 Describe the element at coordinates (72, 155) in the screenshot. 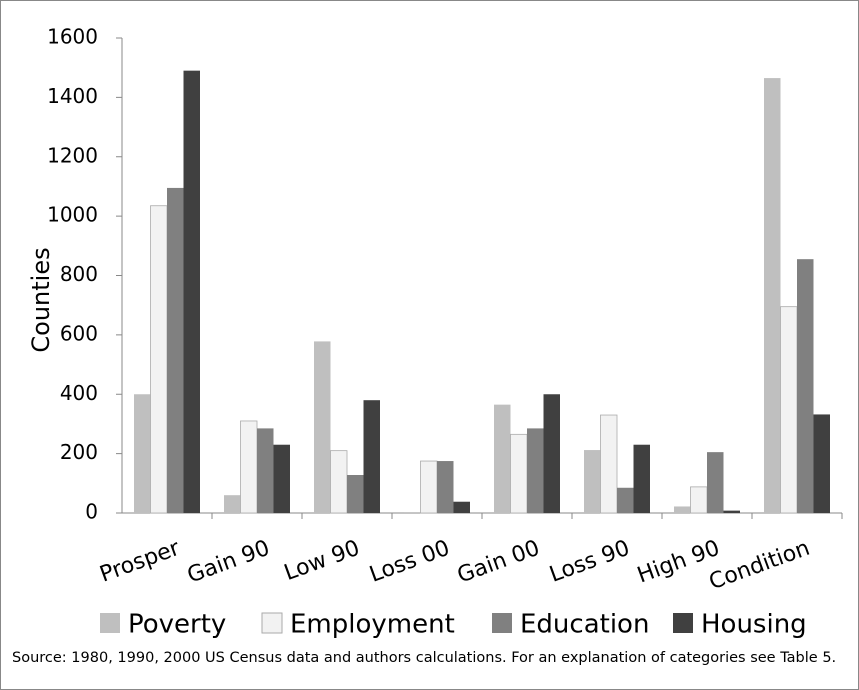

I see `y-tick-label: 1200` at that location.